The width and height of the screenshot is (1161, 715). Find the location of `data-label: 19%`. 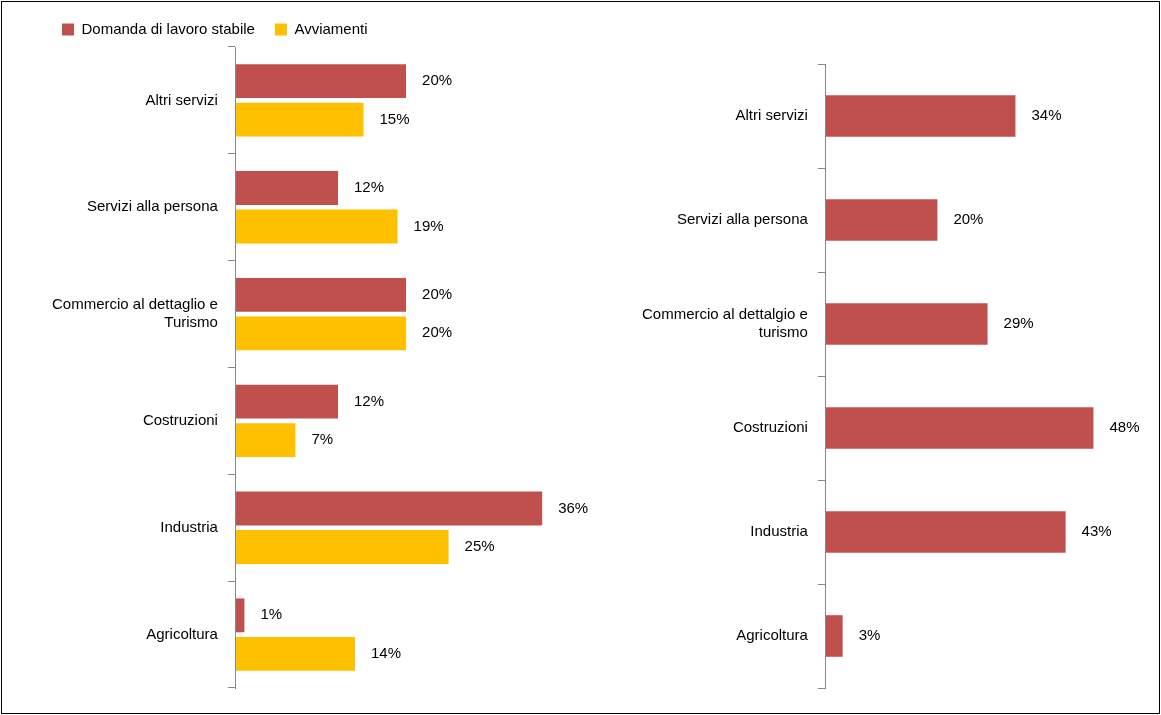

data-label: 19% is located at coordinates (428, 225).